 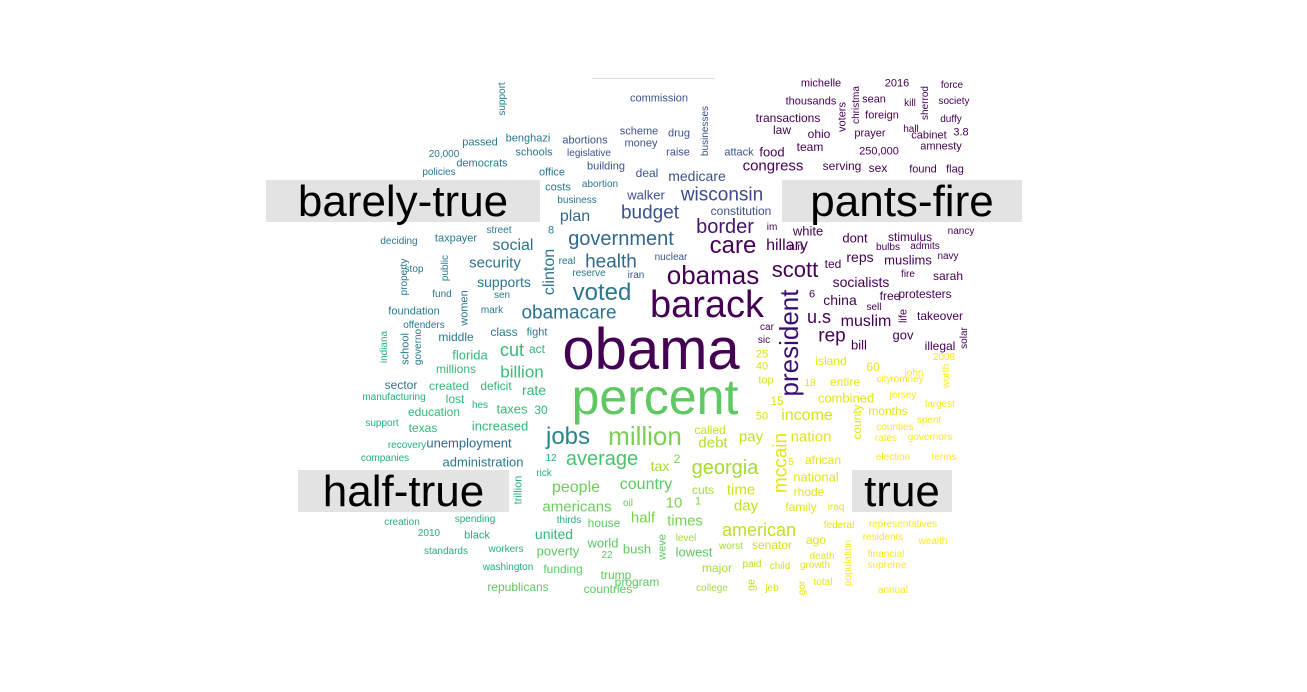 What do you see at coordinates (895, 427) in the screenshot?
I see `word-counties: counties` at bounding box center [895, 427].